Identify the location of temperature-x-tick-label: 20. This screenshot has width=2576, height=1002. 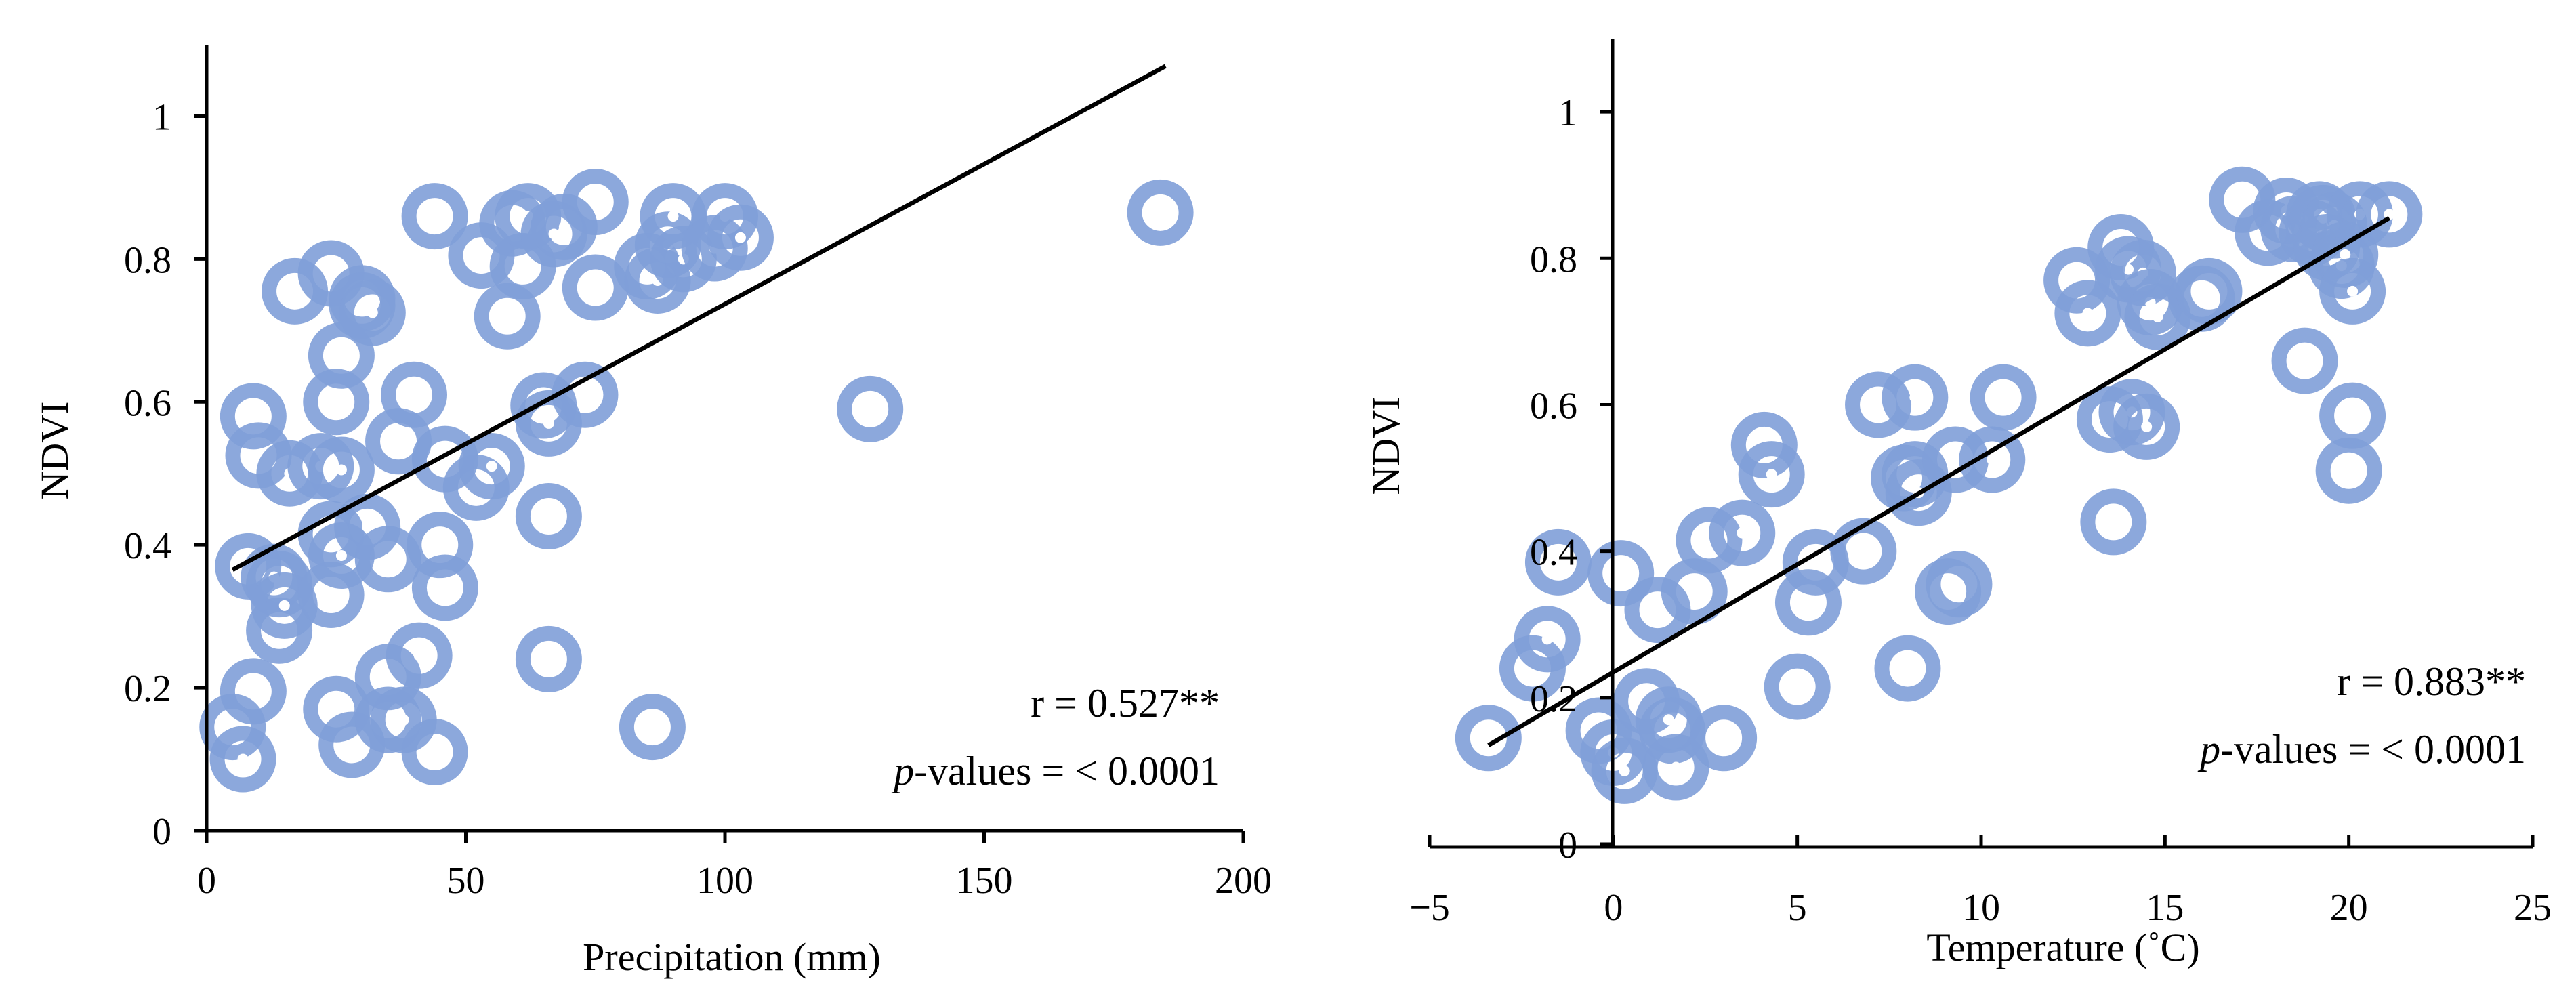
(2349, 908).